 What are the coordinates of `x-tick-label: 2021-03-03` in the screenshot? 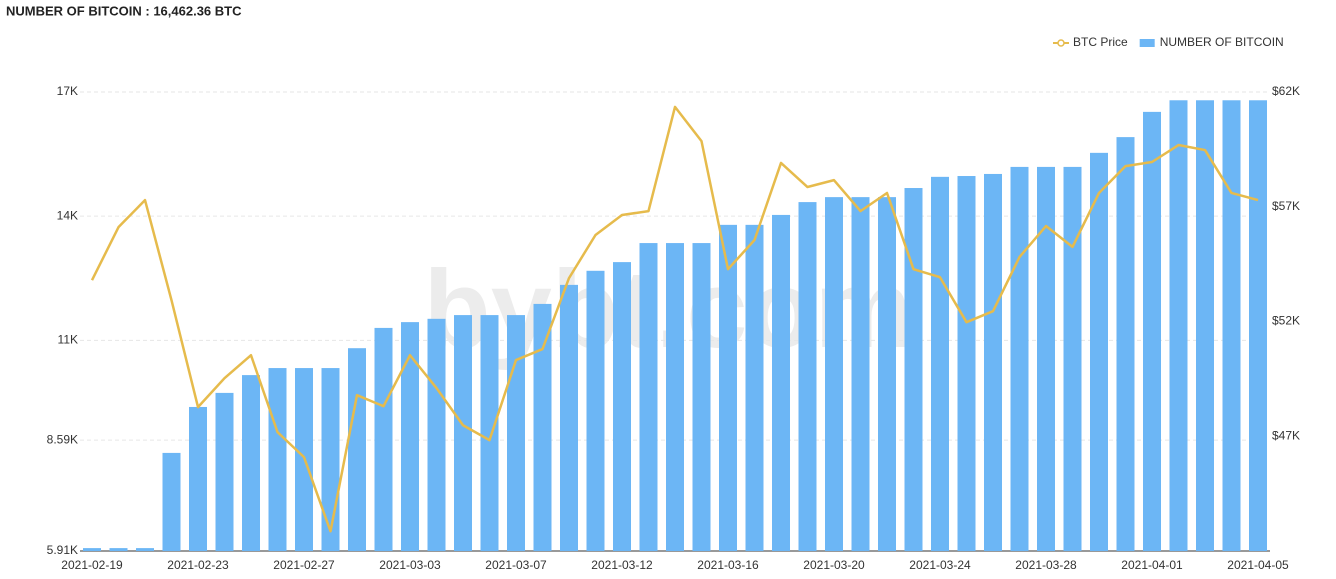 It's located at (410, 565).